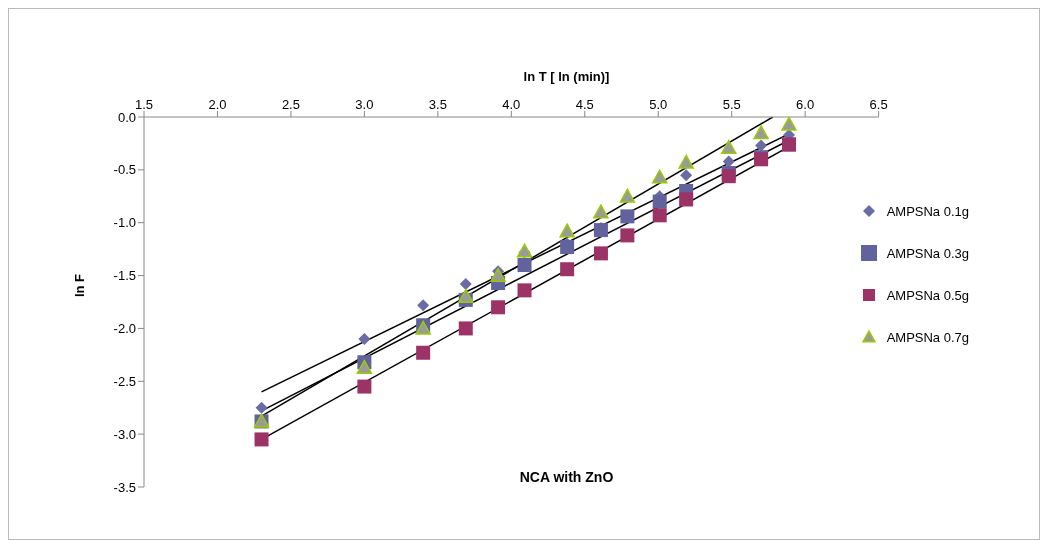 The height and width of the screenshot is (552, 1049). Describe the element at coordinates (124, 329) in the screenshot. I see `y-tick-label: -2.0` at that location.